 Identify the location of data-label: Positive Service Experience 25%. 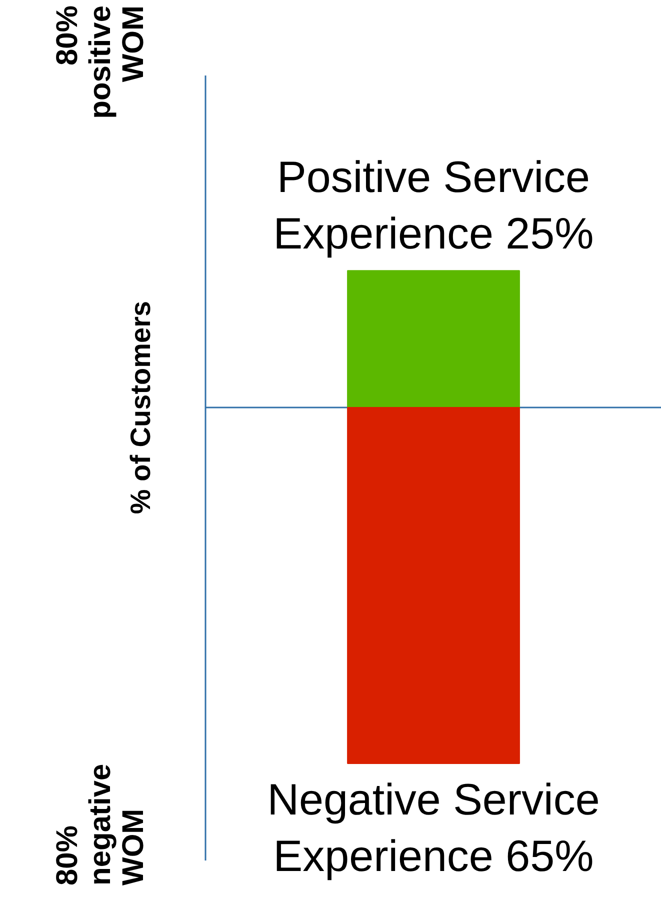
(433, 206).